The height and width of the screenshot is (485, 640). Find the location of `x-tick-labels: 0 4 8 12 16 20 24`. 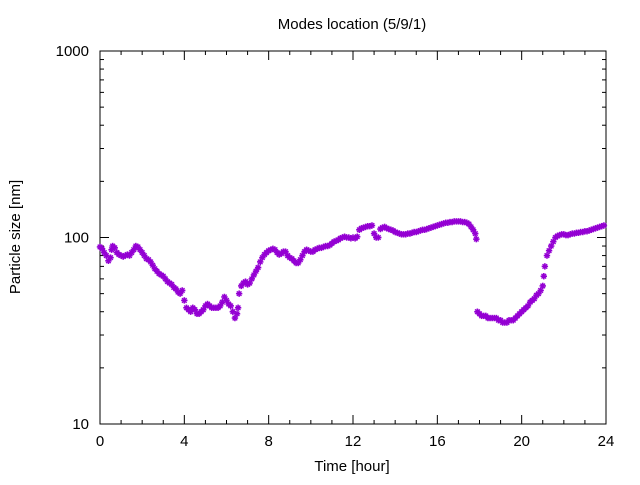

x-tick-labels: 0 4 8 12 16 20 24 is located at coordinates (355, 441).